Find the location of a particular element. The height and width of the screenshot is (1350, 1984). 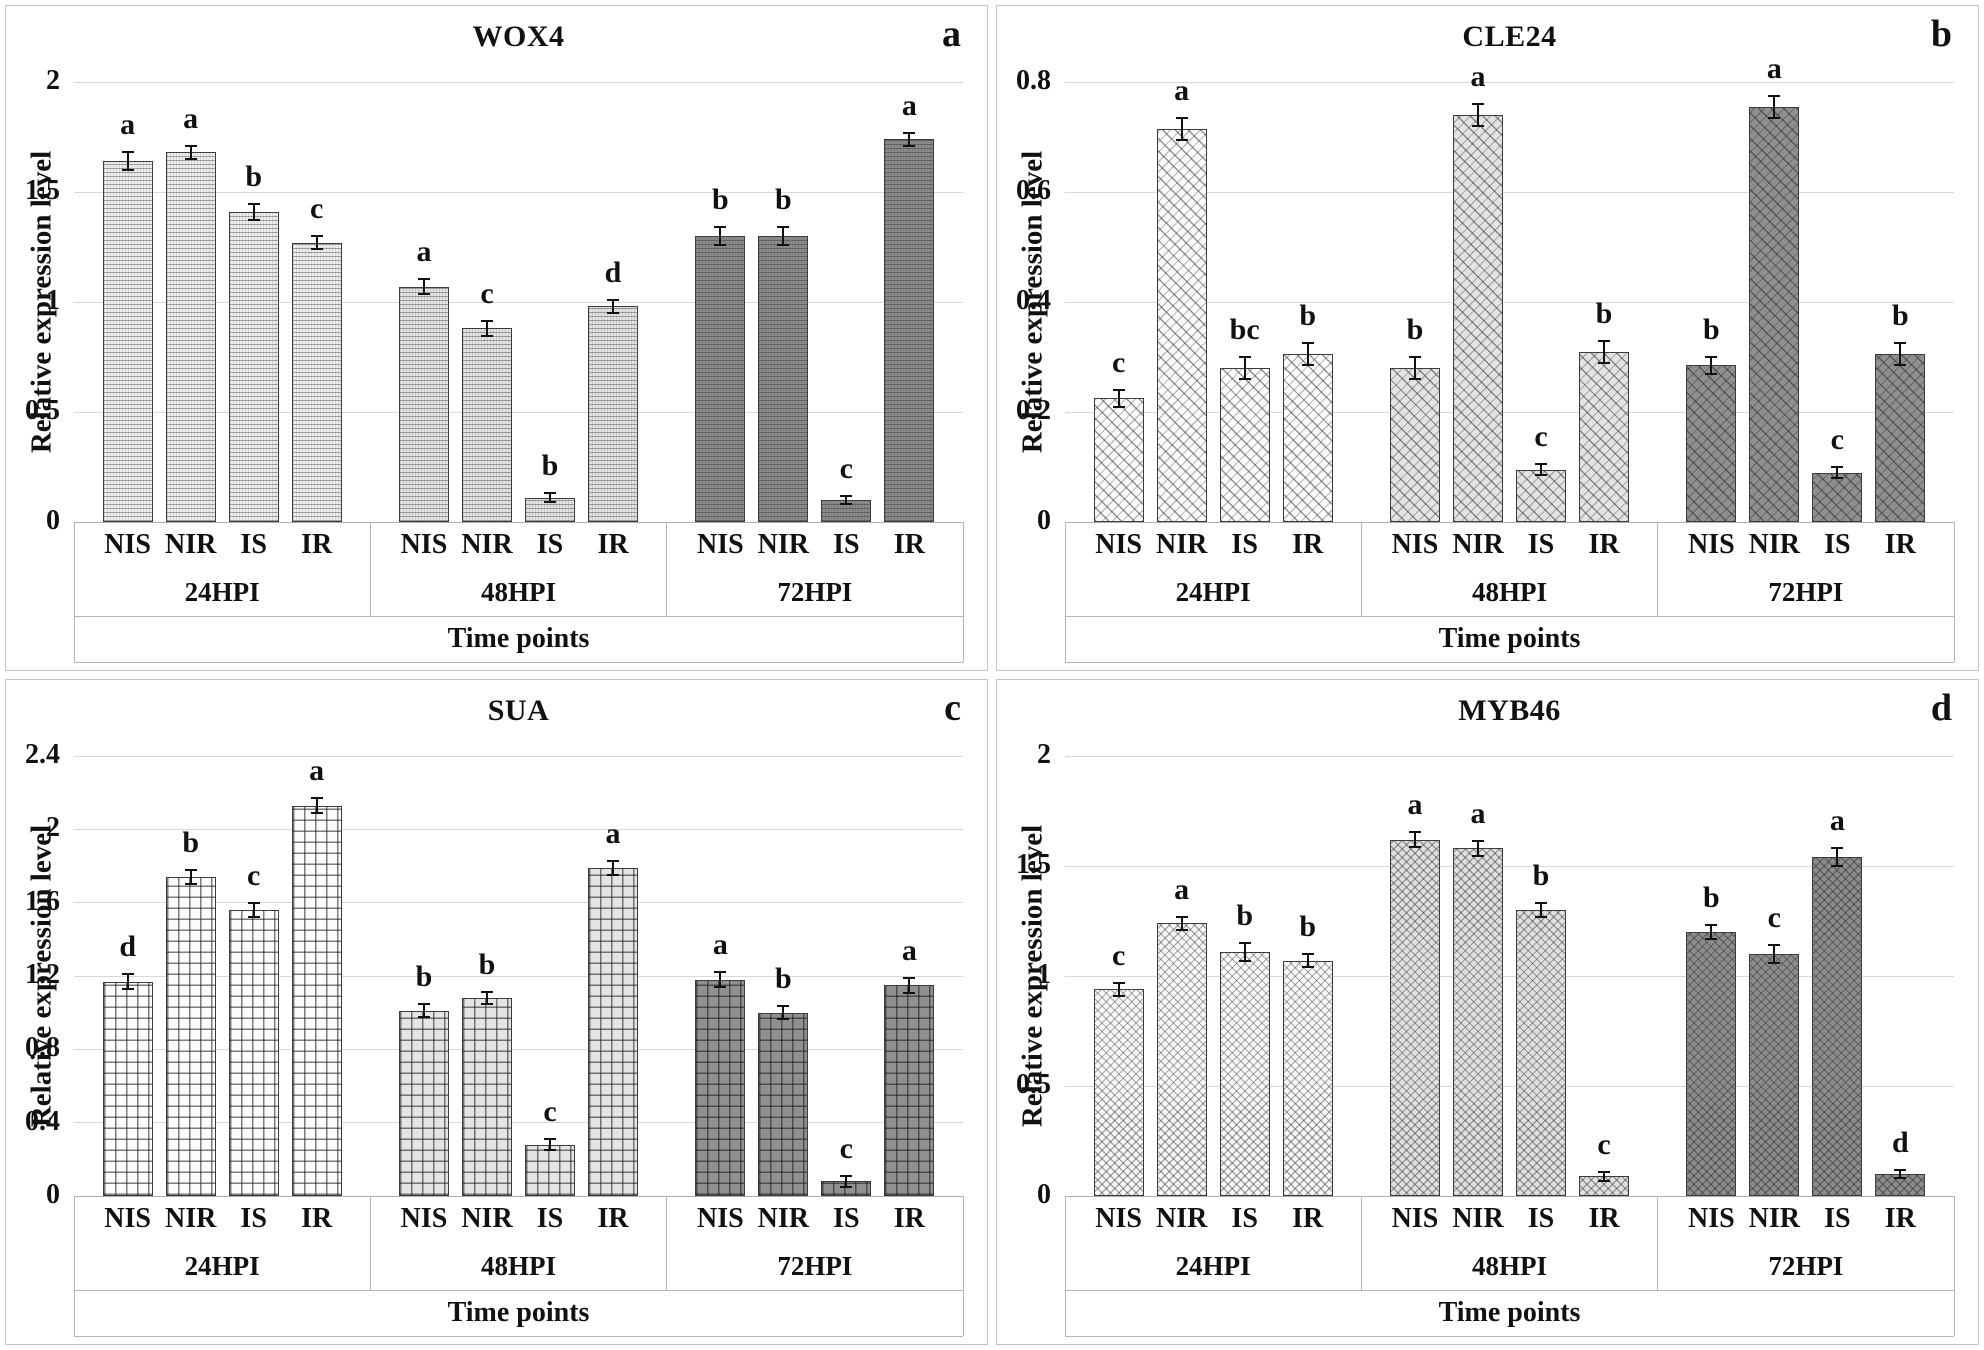

y-tick-label: 0.8 is located at coordinates (42, 1048).